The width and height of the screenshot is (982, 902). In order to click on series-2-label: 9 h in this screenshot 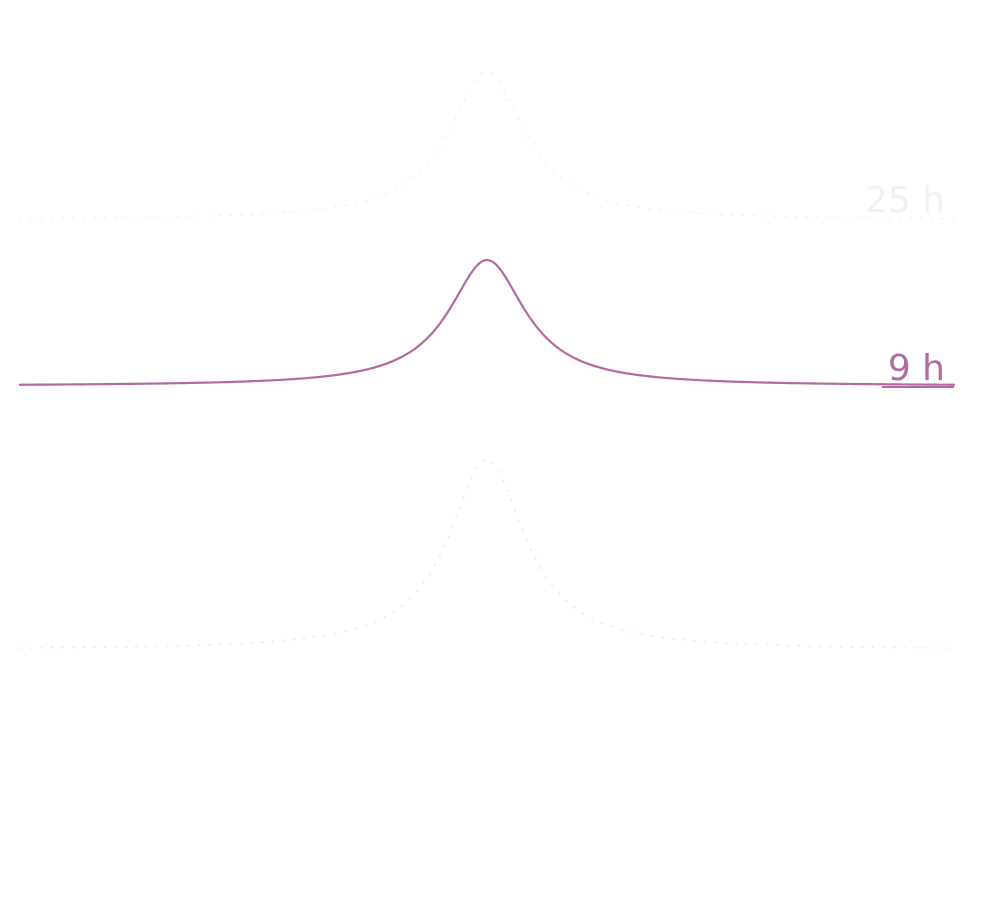, I will do `click(916, 368)`.